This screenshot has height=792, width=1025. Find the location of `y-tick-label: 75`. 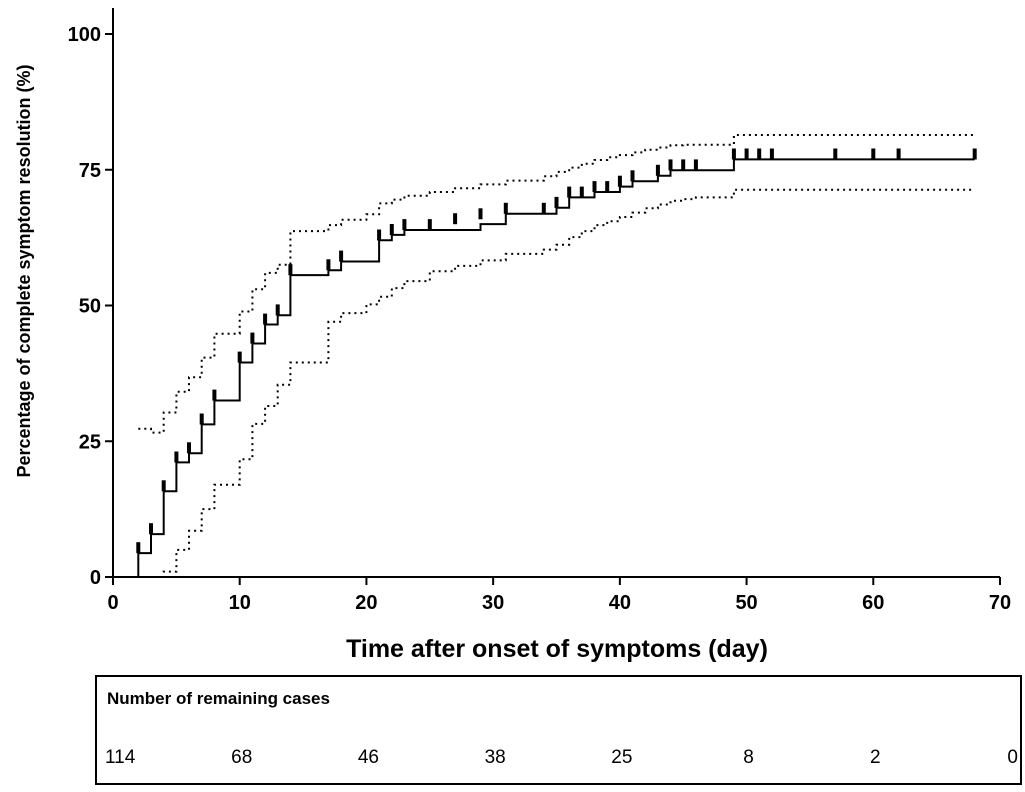

y-tick-label: 75 is located at coordinates (90, 171).